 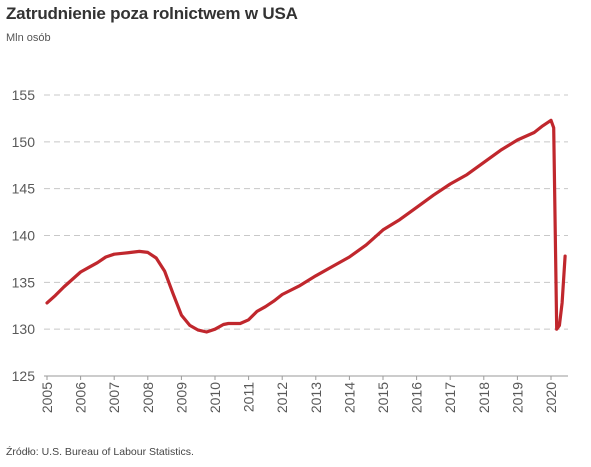 What do you see at coordinates (181, 397) in the screenshot?
I see `x-tick-label: 2009` at bounding box center [181, 397].